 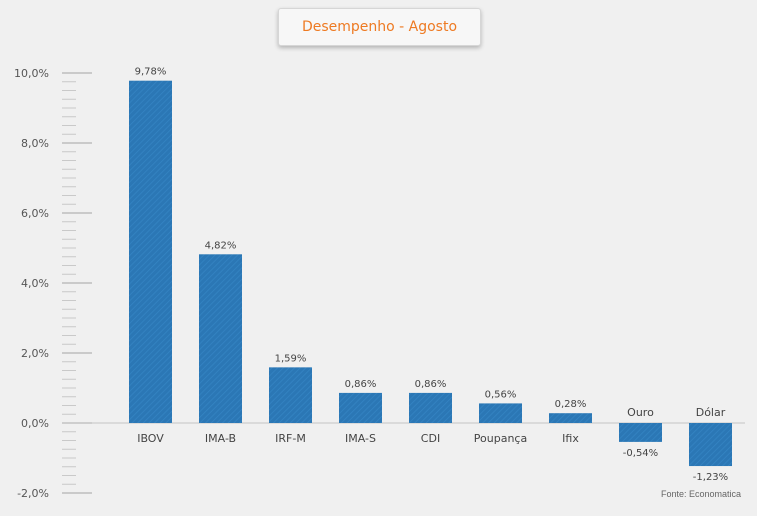 What do you see at coordinates (220, 438) in the screenshot?
I see `category-label: IMA-B` at bounding box center [220, 438].